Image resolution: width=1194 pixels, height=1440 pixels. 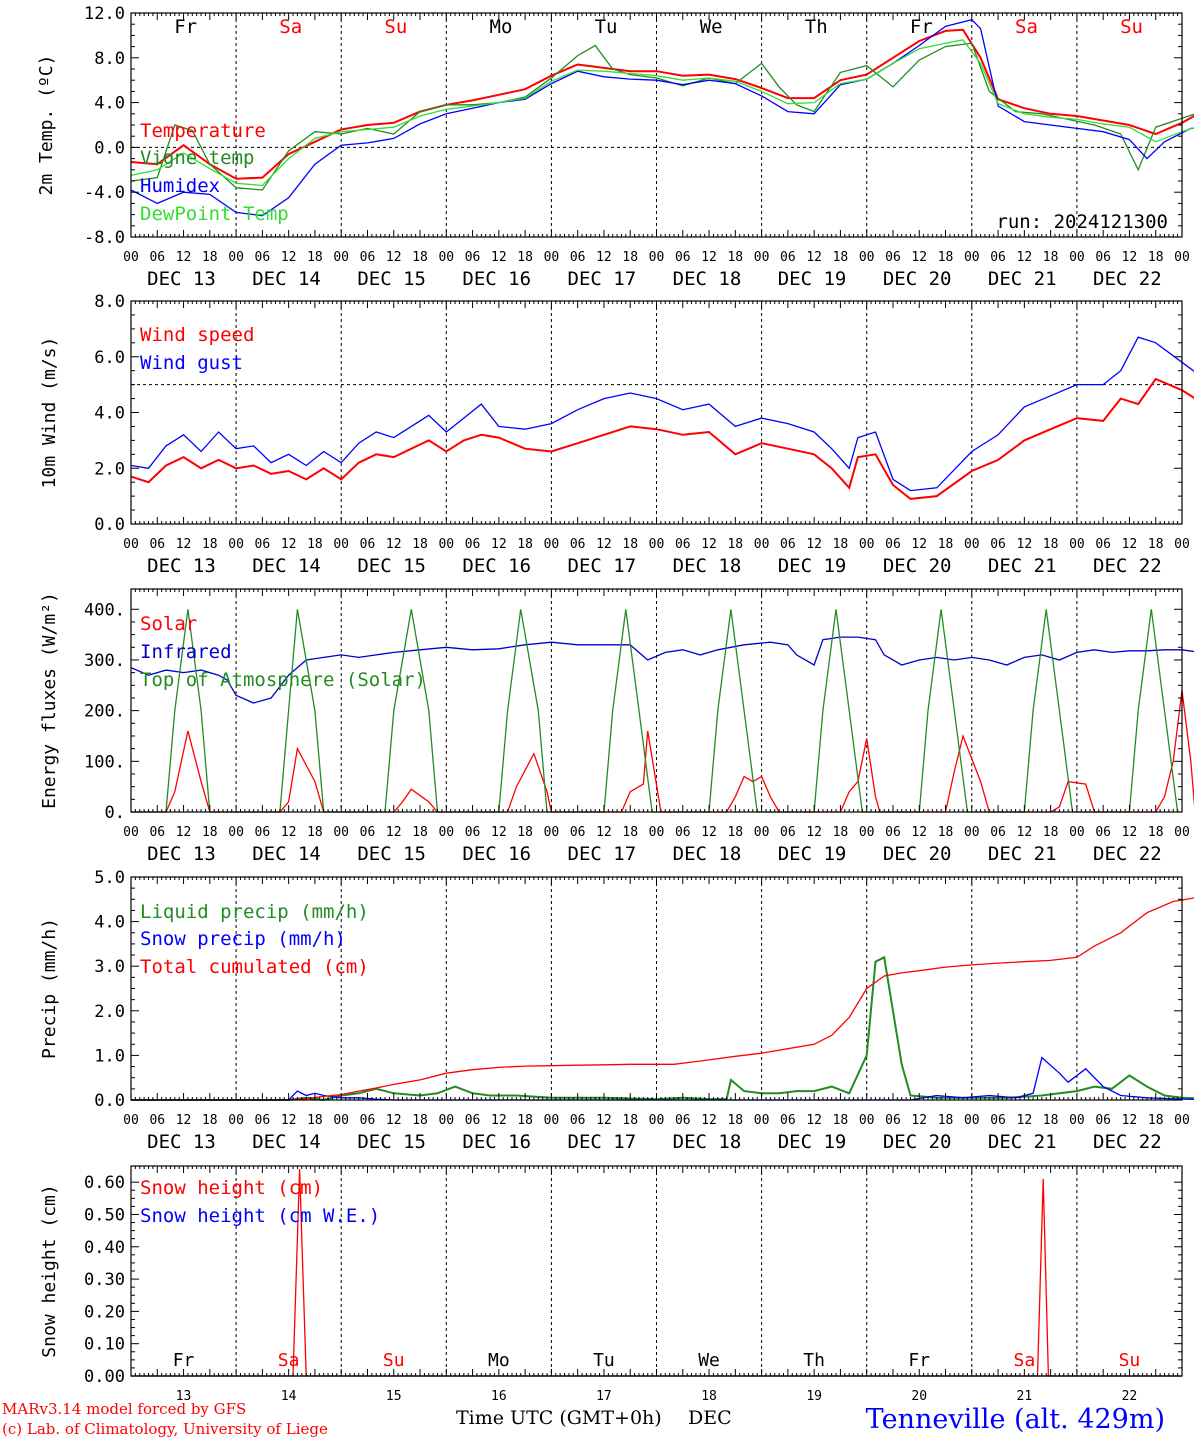 I want to click on run-label: run: 2024121300, so click(x=1082, y=222).